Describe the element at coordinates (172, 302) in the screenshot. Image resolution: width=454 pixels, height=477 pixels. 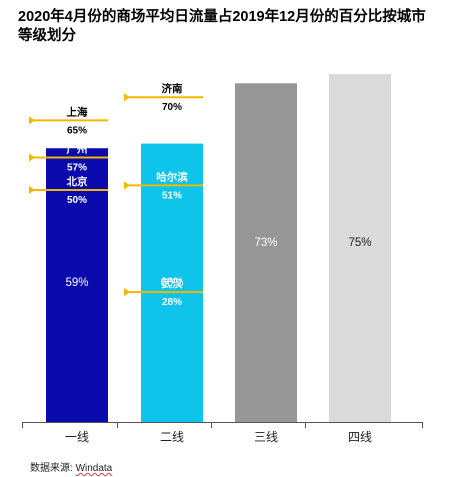
I see `city-value-label: 28%` at that location.